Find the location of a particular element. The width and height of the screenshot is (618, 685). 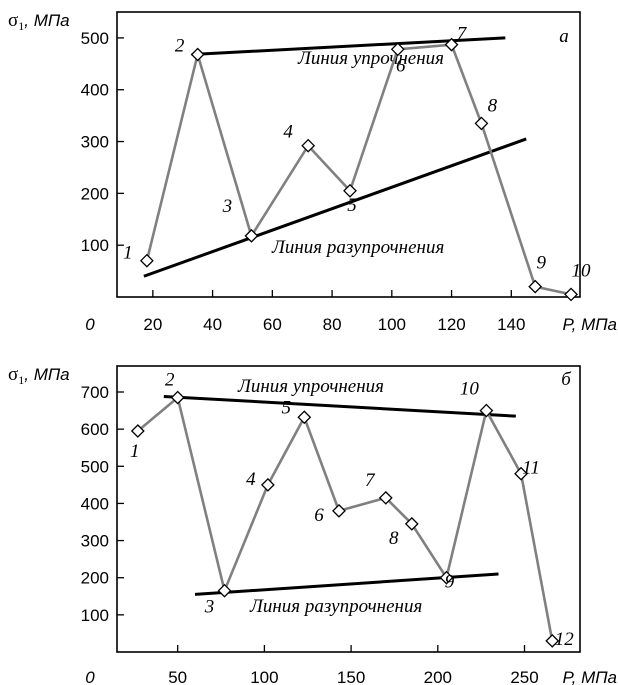

x-tick-label: 20 is located at coordinates (152, 324).